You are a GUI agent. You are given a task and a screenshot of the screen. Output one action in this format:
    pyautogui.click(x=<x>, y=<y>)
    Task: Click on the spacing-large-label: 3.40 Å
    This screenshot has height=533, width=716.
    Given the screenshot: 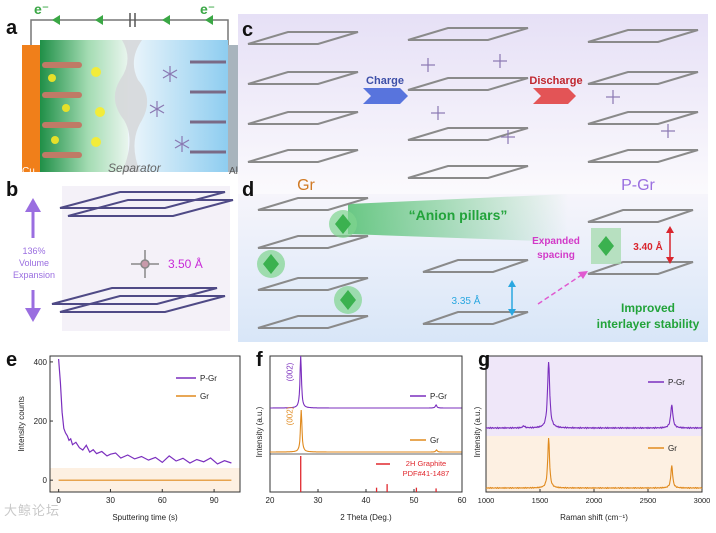 What is the action you would take?
    pyautogui.click(x=647, y=246)
    